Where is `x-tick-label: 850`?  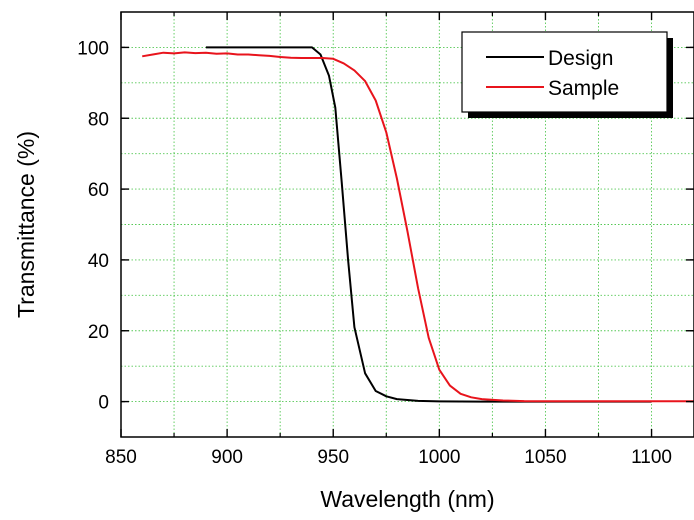 x-tick-label: 850 is located at coordinates (121, 457).